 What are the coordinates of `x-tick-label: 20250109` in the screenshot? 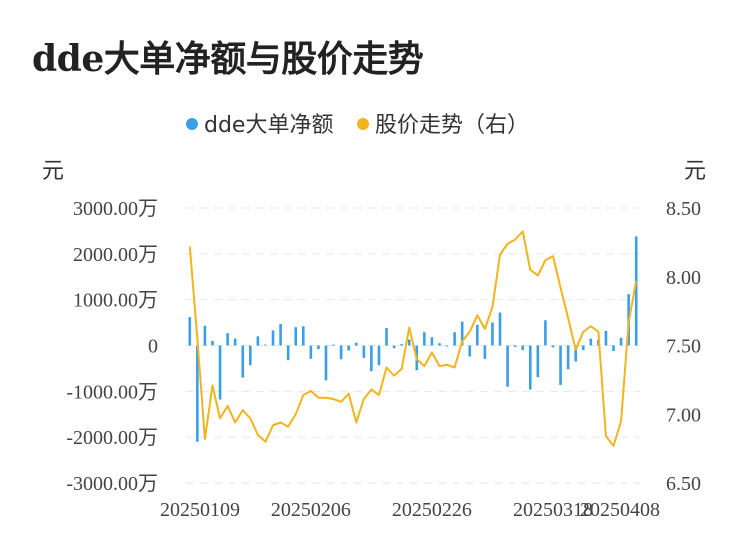 It's located at (200, 510).